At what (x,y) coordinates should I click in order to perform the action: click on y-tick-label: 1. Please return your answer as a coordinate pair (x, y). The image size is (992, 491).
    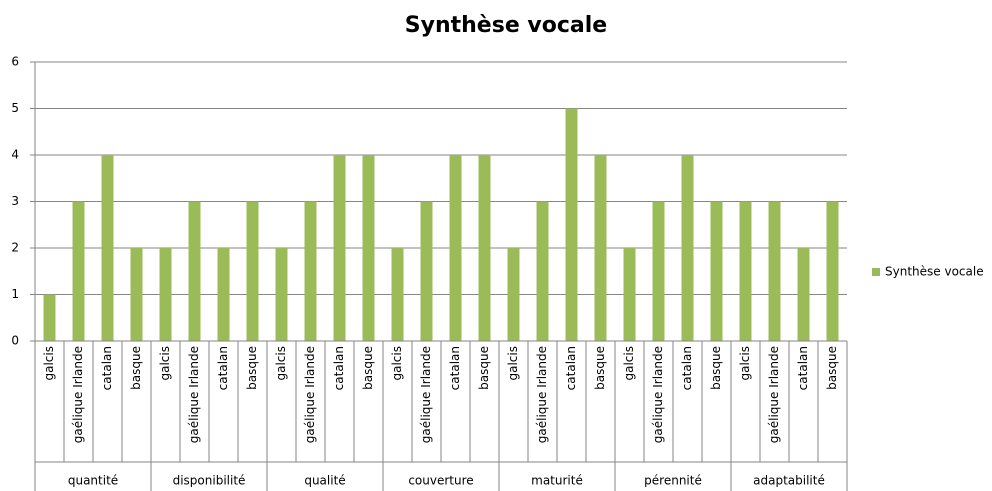
    Looking at the image, I should click on (15, 294).